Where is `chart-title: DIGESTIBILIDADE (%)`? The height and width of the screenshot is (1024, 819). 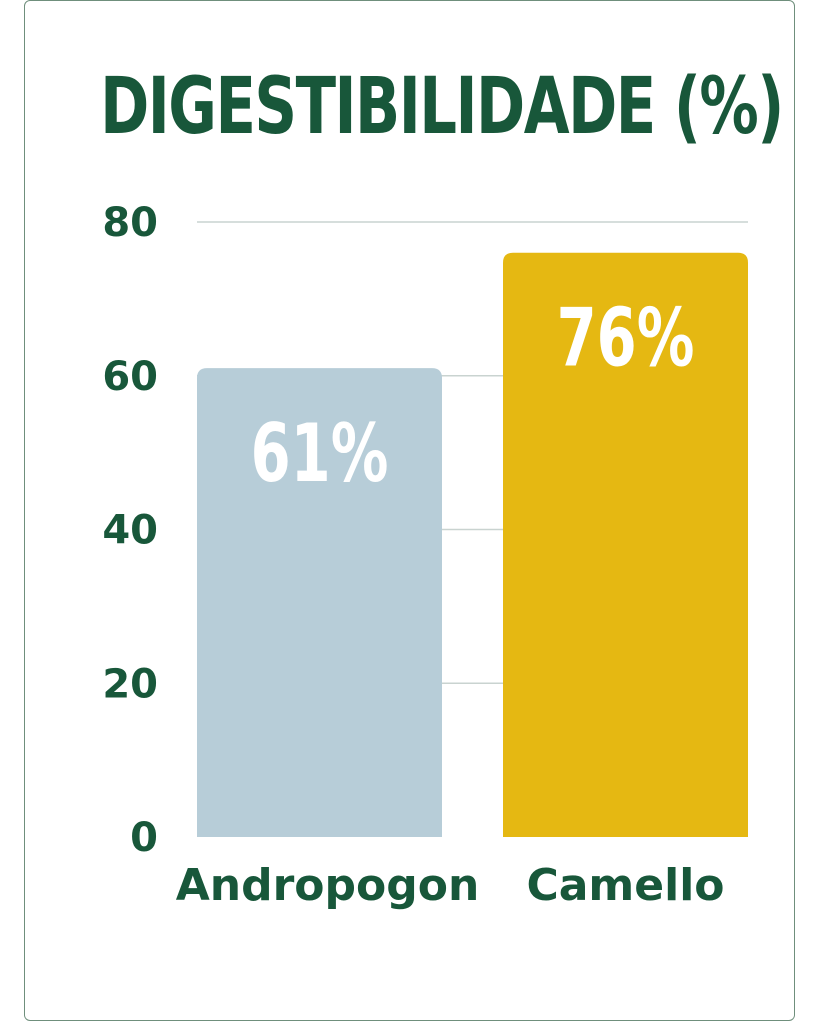
chart-title: DIGESTIBILIDADE (%) is located at coordinates (442, 107).